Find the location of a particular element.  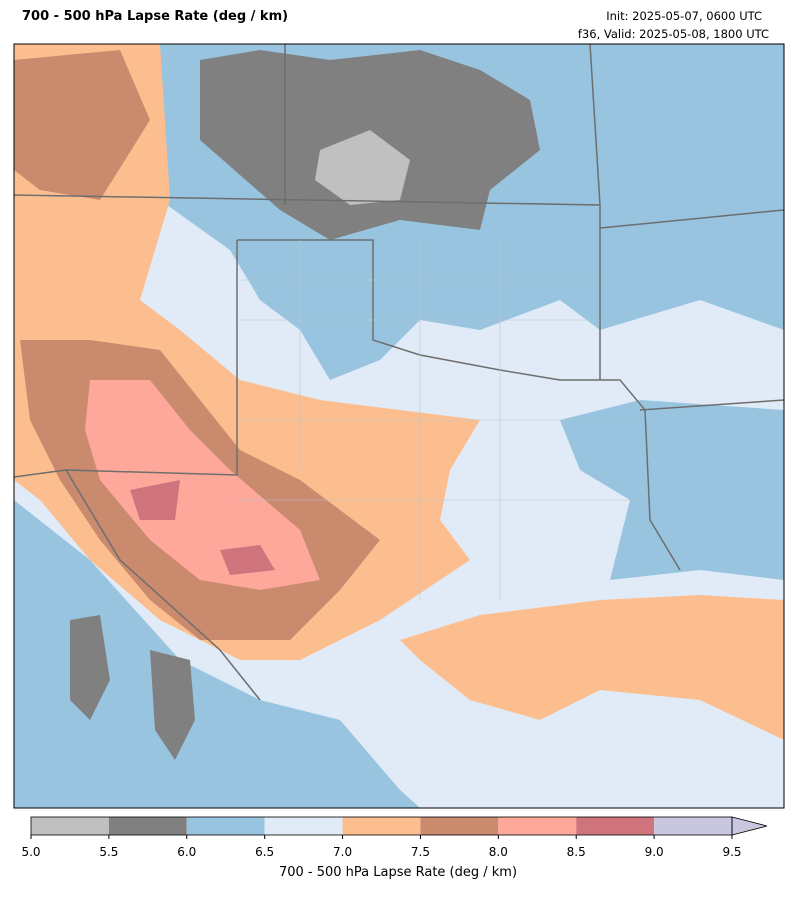

colorbar-extension is located at coordinates (749, 826).